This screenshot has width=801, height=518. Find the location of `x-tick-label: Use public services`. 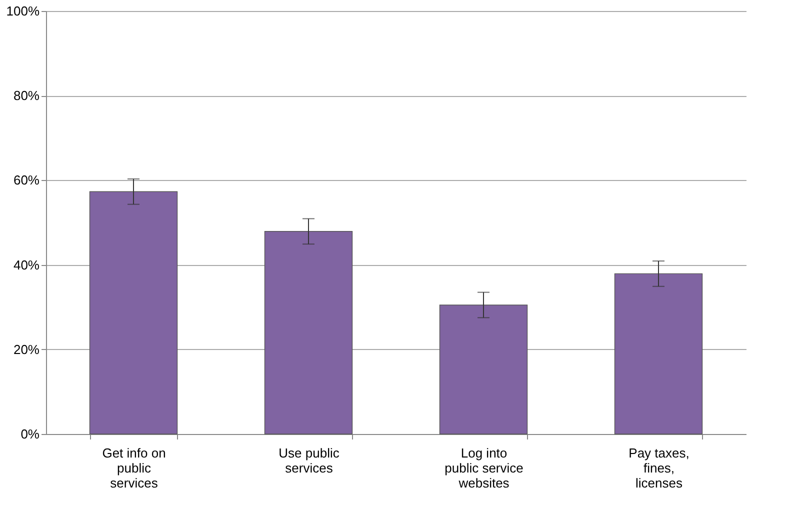

x-tick-label: Use public services is located at coordinates (309, 461).